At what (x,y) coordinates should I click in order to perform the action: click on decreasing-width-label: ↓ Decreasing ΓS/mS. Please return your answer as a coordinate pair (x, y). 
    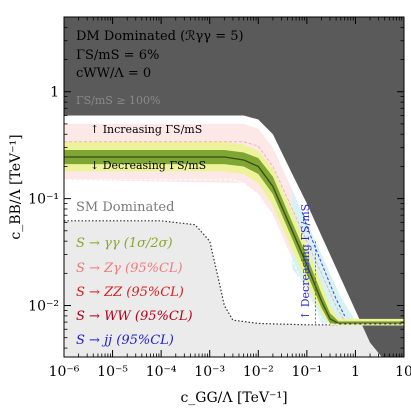
    Looking at the image, I should click on (148, 165).